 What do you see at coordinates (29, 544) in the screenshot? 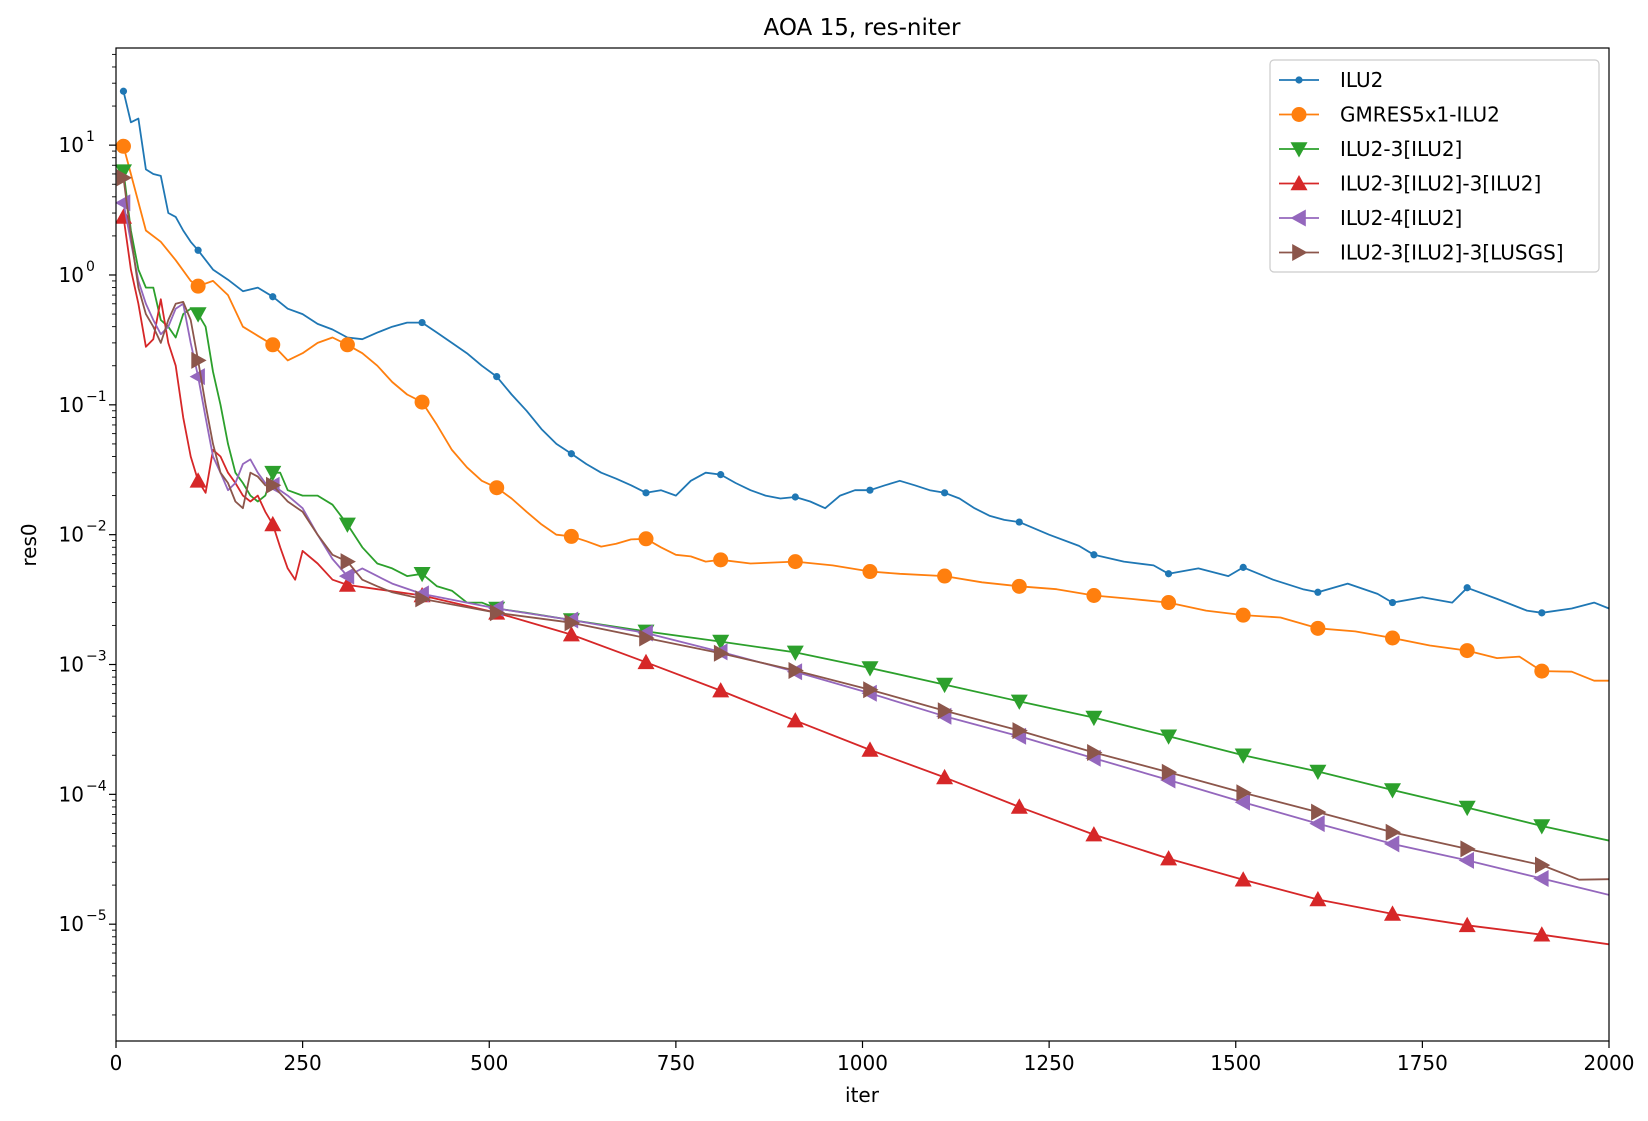
I see `y-axis-label: res0` at bounding box center [29, 544].